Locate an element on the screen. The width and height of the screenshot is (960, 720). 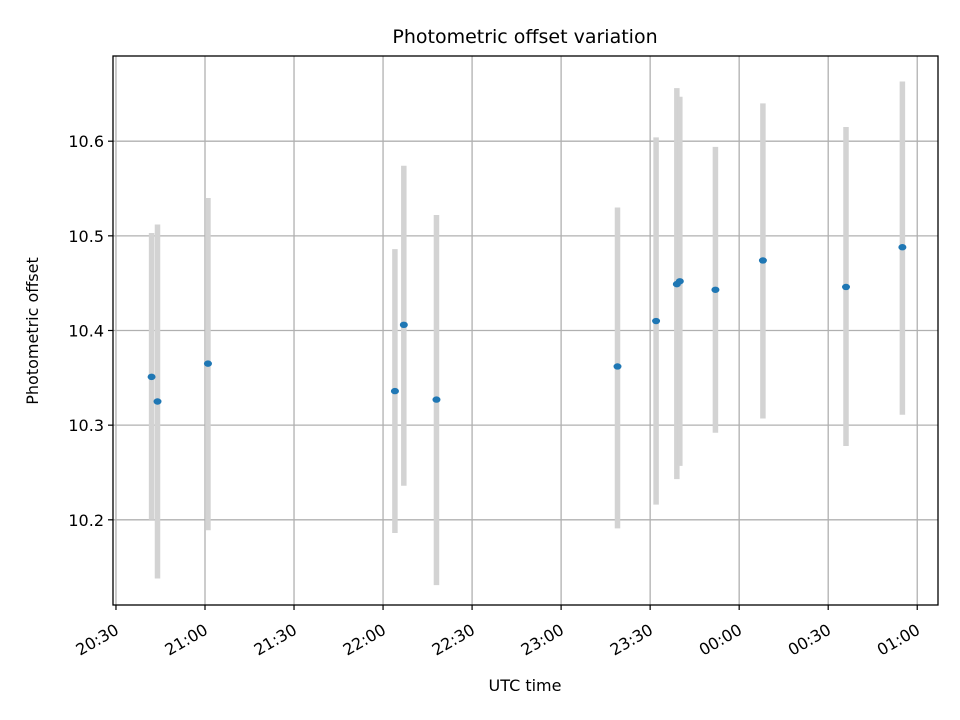
x-axis-label: UTC time is located at coordinates (525, 685).